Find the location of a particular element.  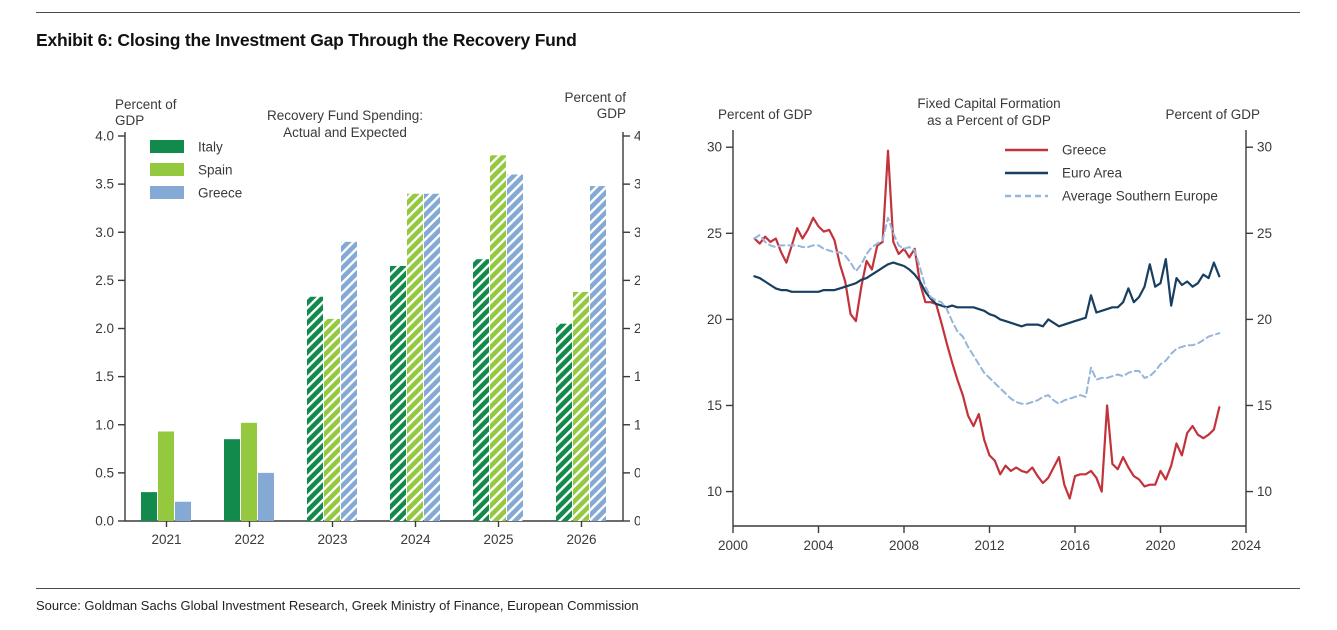

bar-chart-legend: Italy Spain Greece is located at coordinates (196, 170).